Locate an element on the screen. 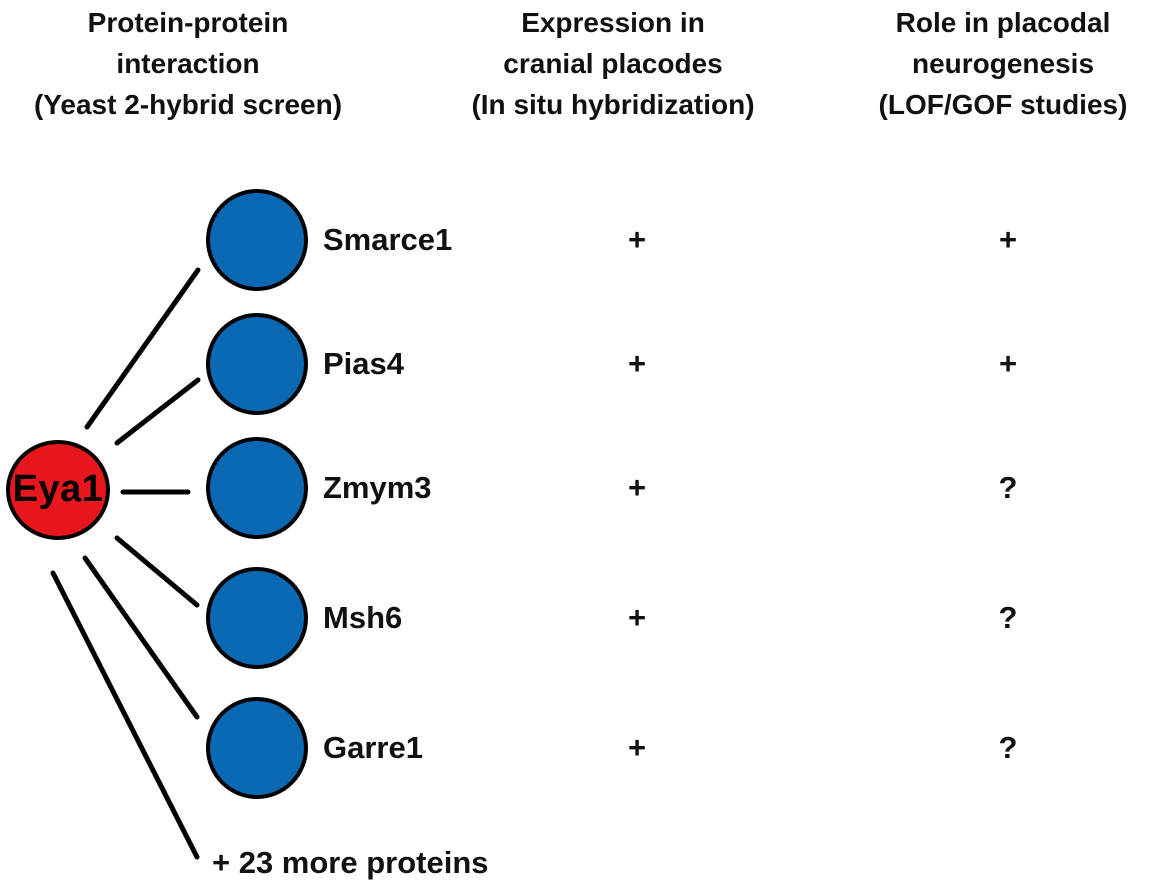 The height and width of the screenshot is (886, 1171). node-pias4 is located at coordinates (257, 364).